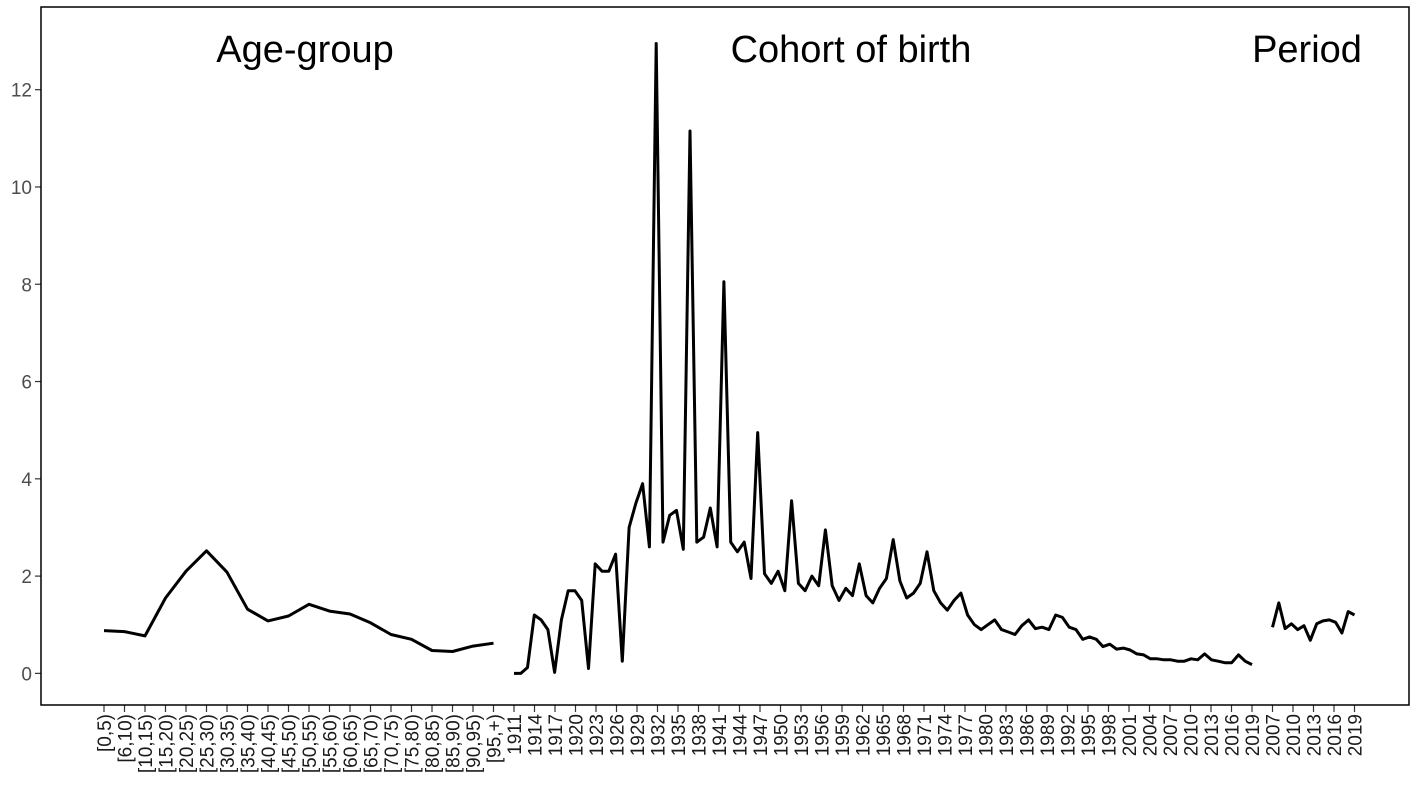  What do you see at coordinates (700, 735) in the screenshot?
I see `x-tick-label-1938: 1938` at bounding box center [700, 735].